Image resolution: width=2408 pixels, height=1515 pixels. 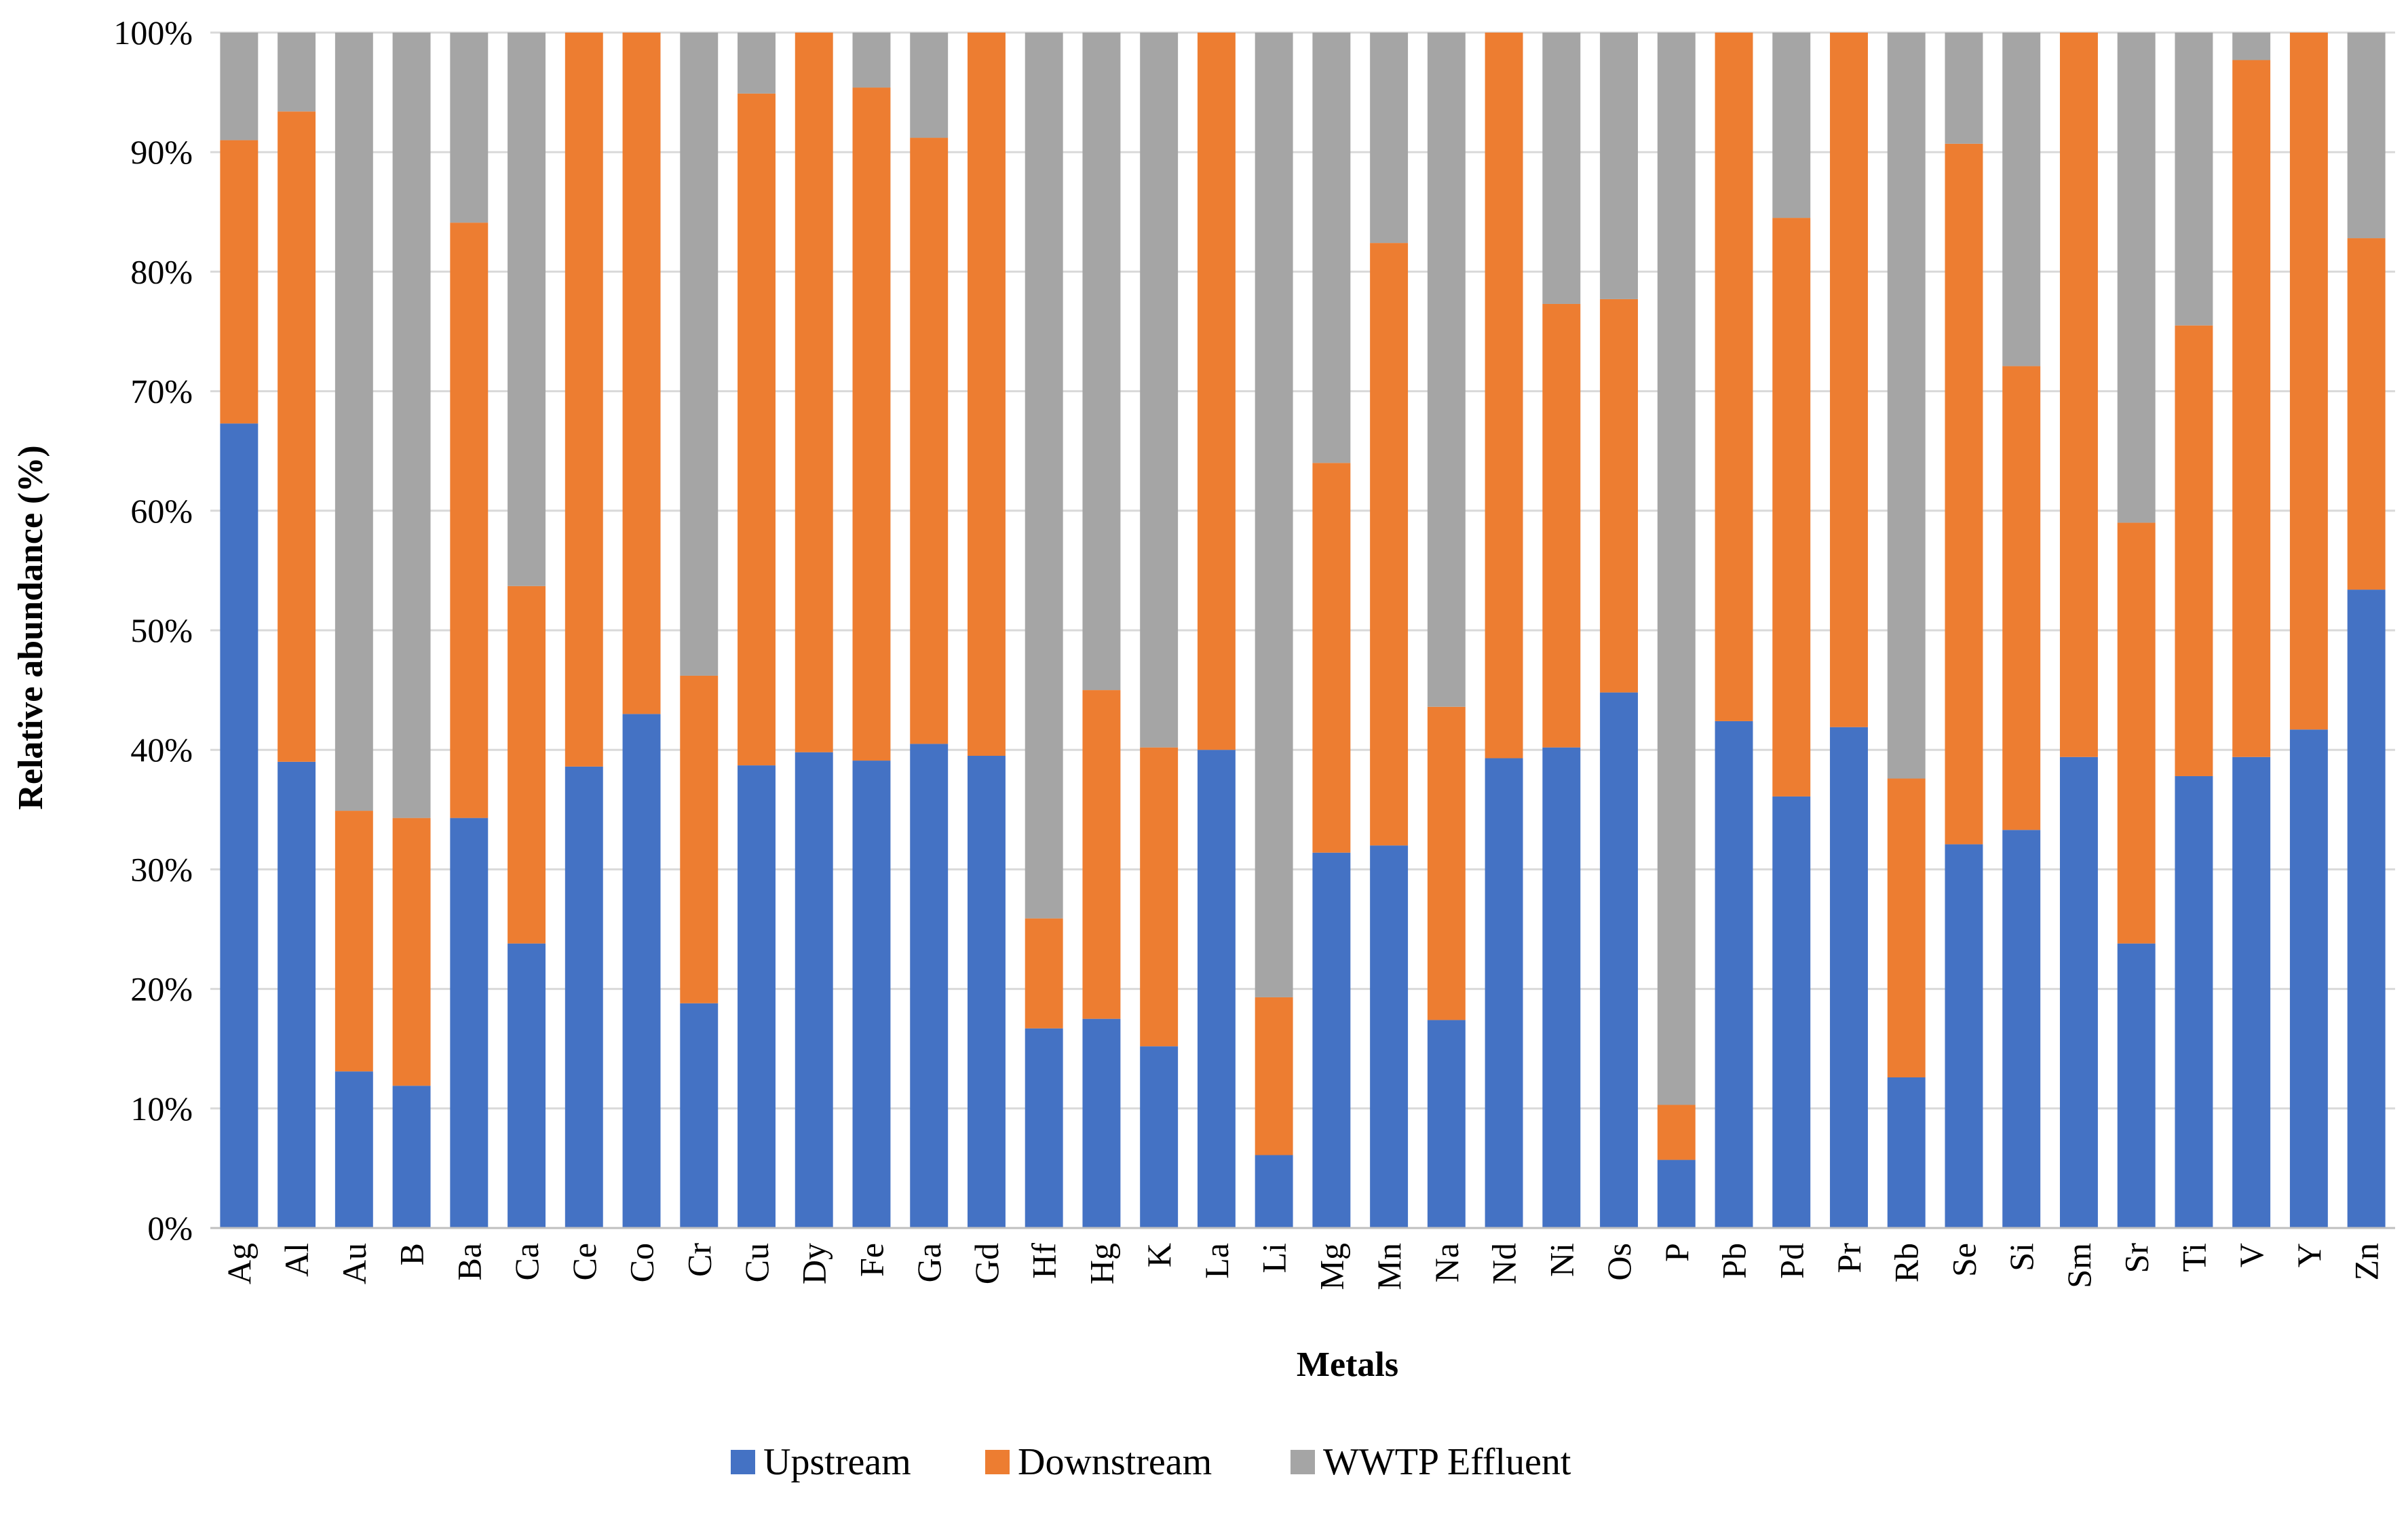 I want to click on bar-Pd-wwtp-effluent, so click(x=1792, y=125).